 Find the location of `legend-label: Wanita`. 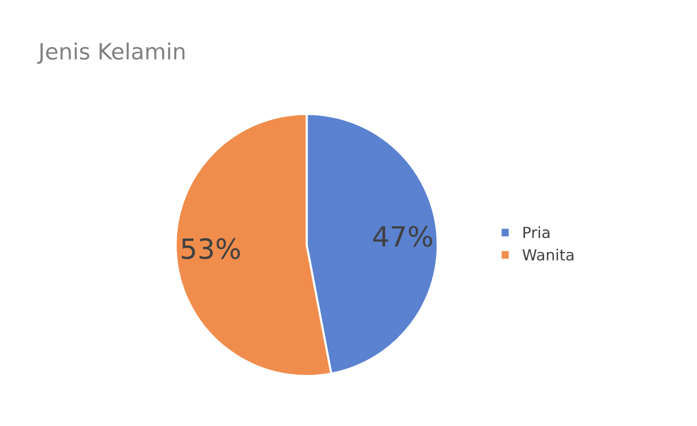

legend-label: Wanita is located at coordinates (548, 254).